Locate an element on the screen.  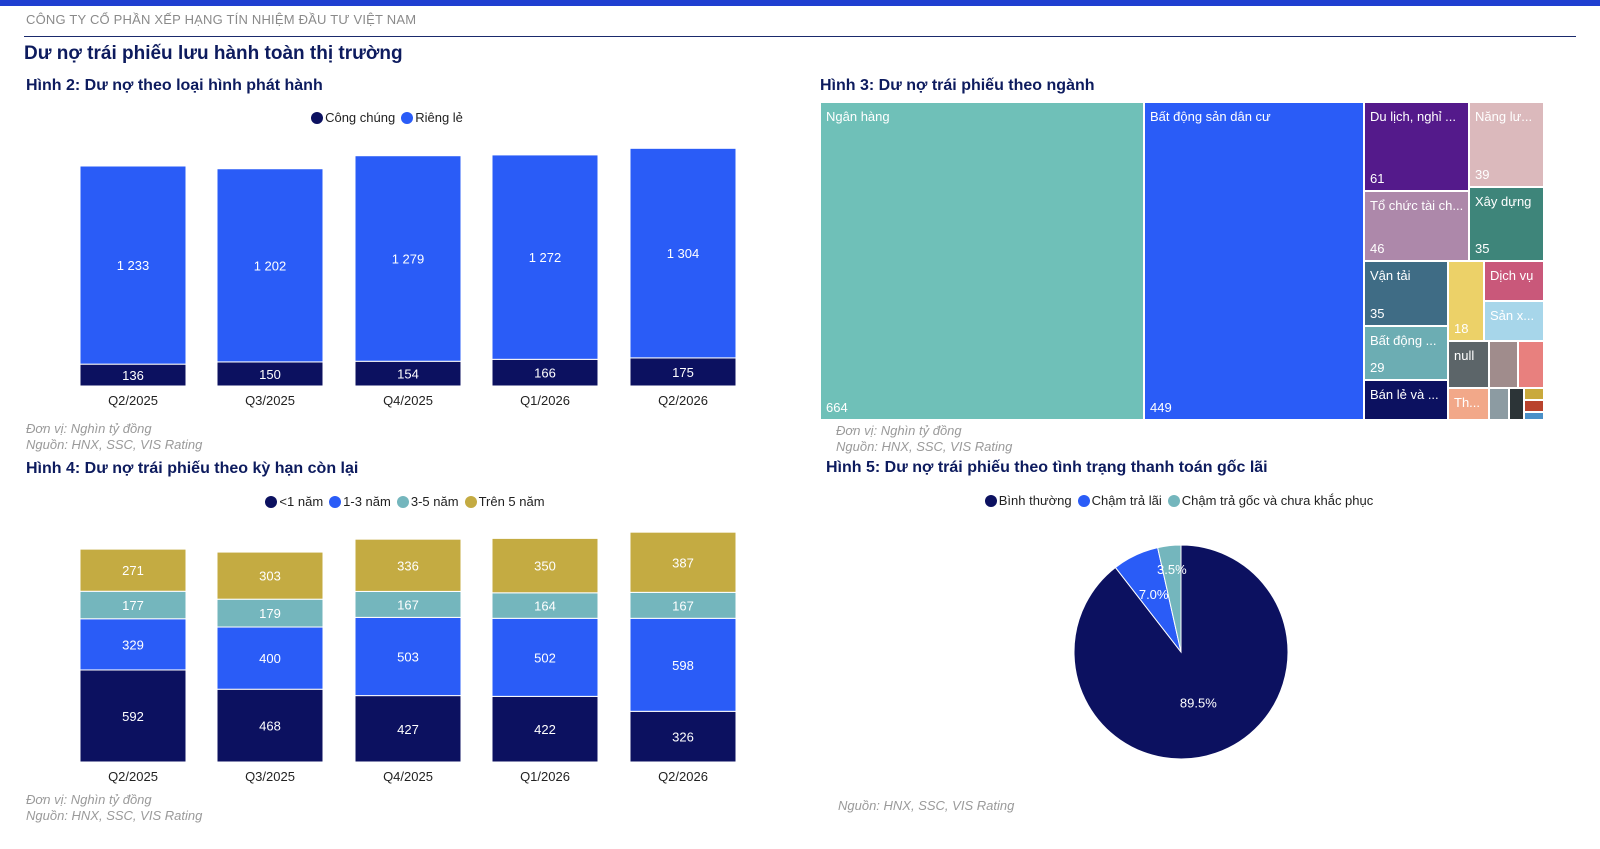
data-label: 326 is located at coordinates (683, 737).